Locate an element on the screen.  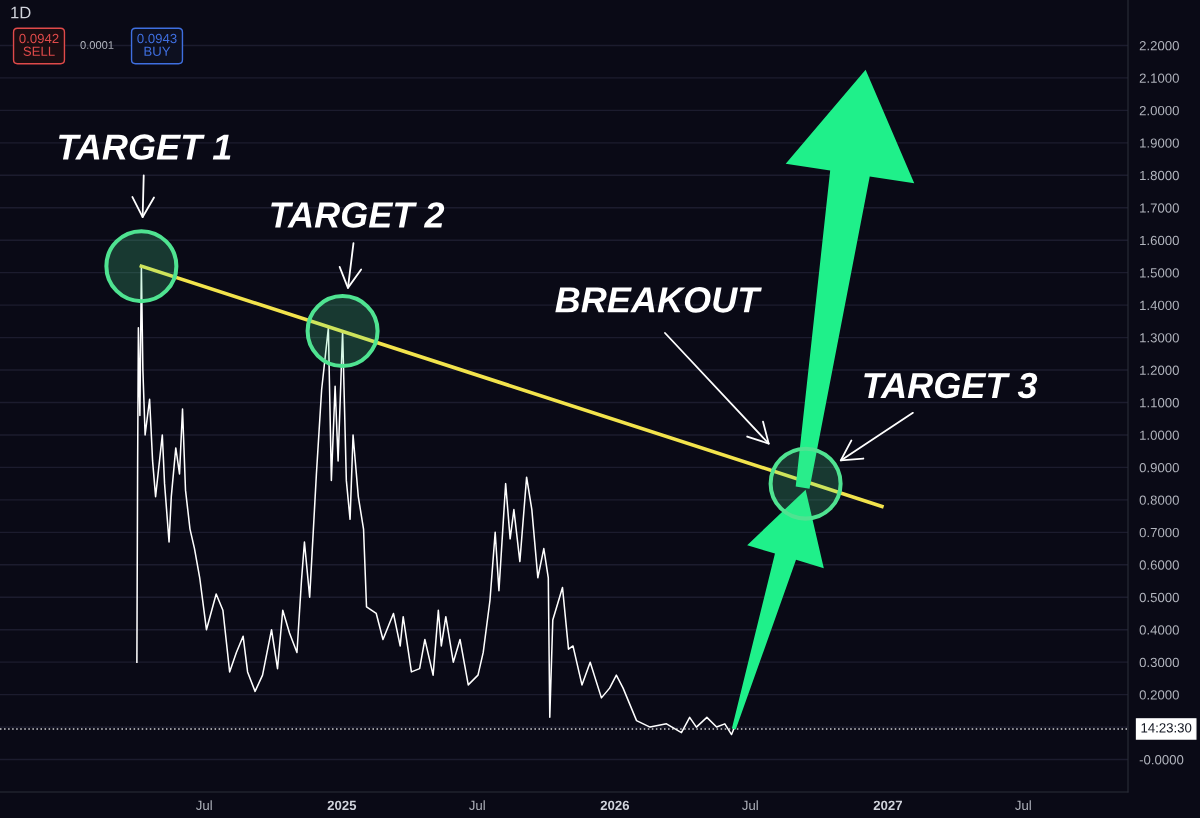
y-tick-label: 1.5000 is located at coordinates (1159, 273).